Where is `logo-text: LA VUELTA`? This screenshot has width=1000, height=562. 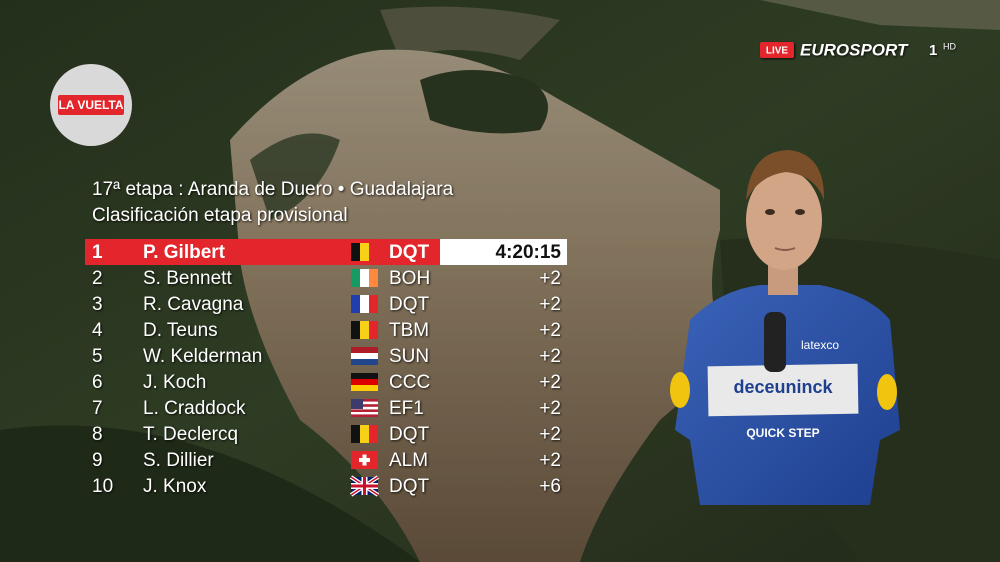 logo-text: LA VUELTA is located at coordinates (90, 105).